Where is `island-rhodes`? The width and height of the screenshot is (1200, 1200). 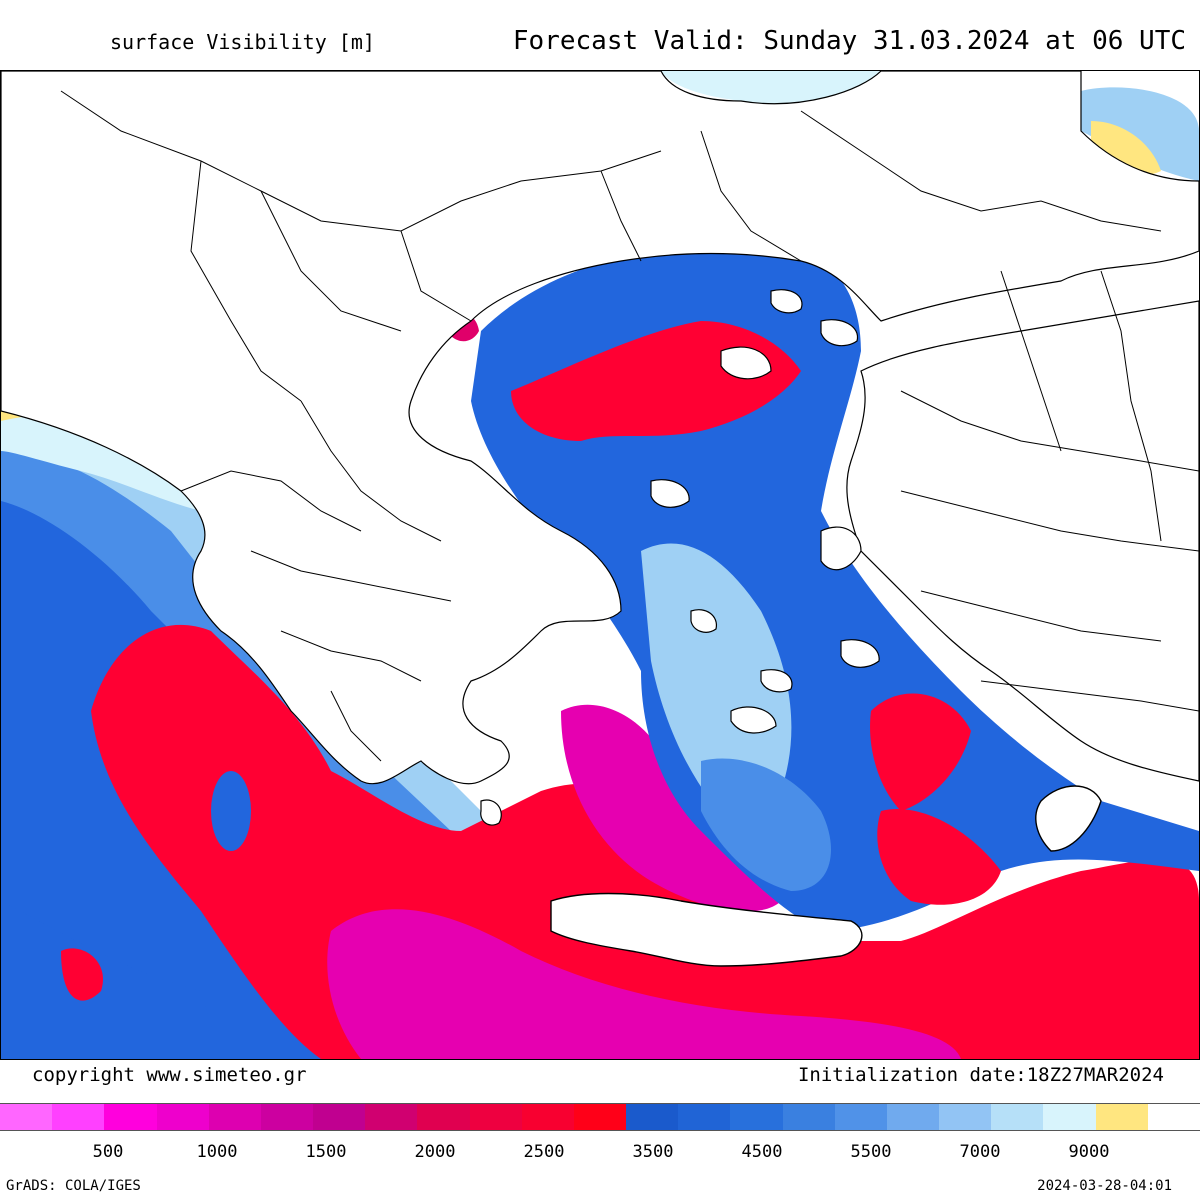
island-rhodes is located at coordinates (1068, 818).